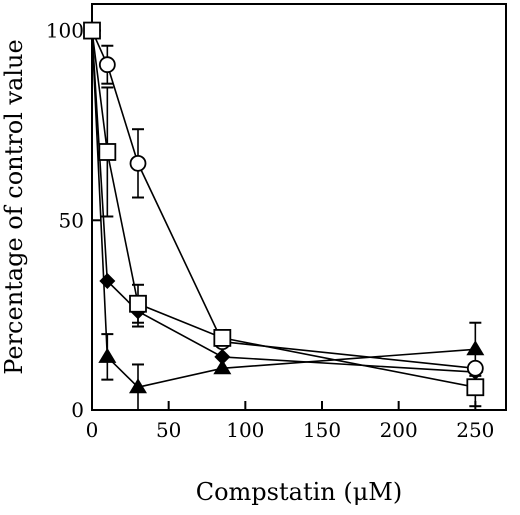 The image size is (520, 515). What do you see at coordinates (399, 430) in the screenshot?
I see `x-tick-label: 200` at bounding box center [399, 430].